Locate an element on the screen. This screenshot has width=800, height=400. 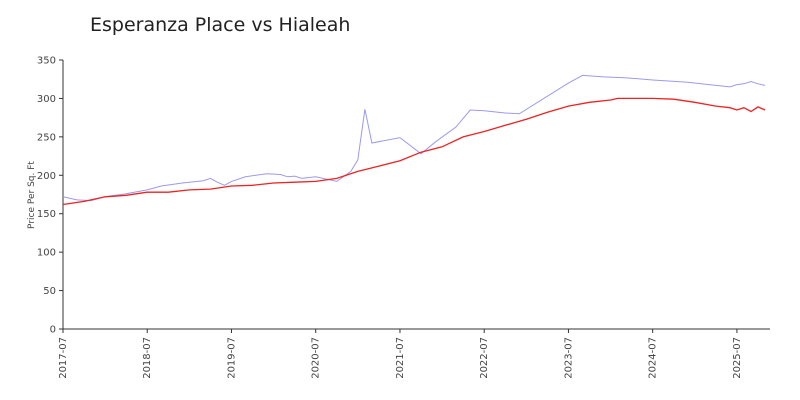
x-tick-label: 2025-07 is located at coordinates (737, 358).